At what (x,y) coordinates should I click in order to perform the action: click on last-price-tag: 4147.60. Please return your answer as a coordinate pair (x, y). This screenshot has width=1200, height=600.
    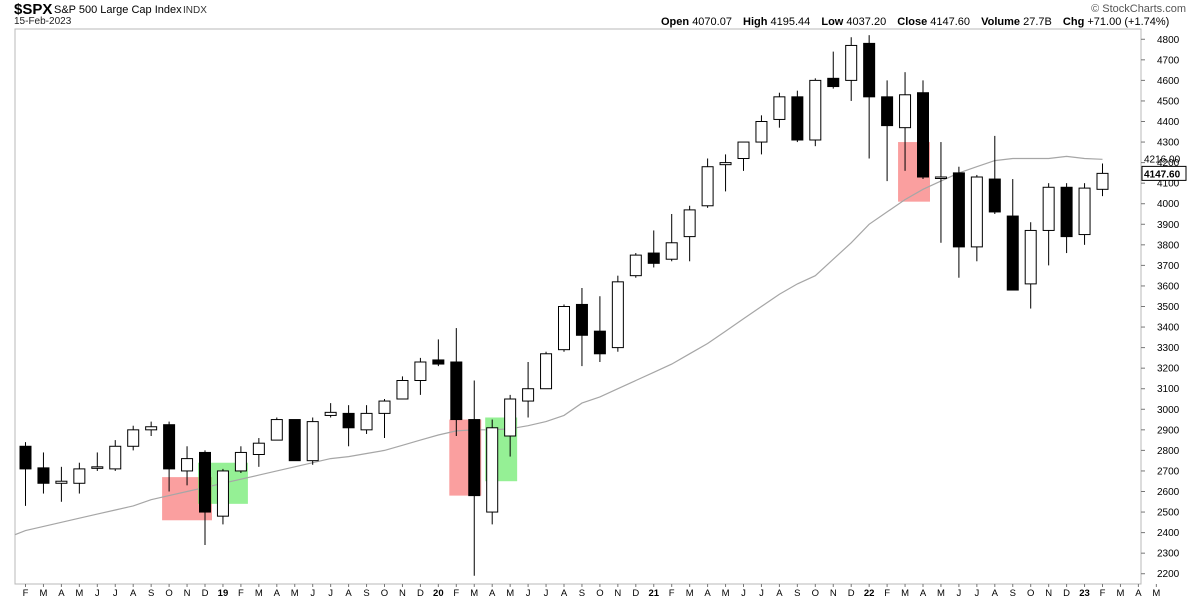
    Looking at the image, I should click on (1162, 174).